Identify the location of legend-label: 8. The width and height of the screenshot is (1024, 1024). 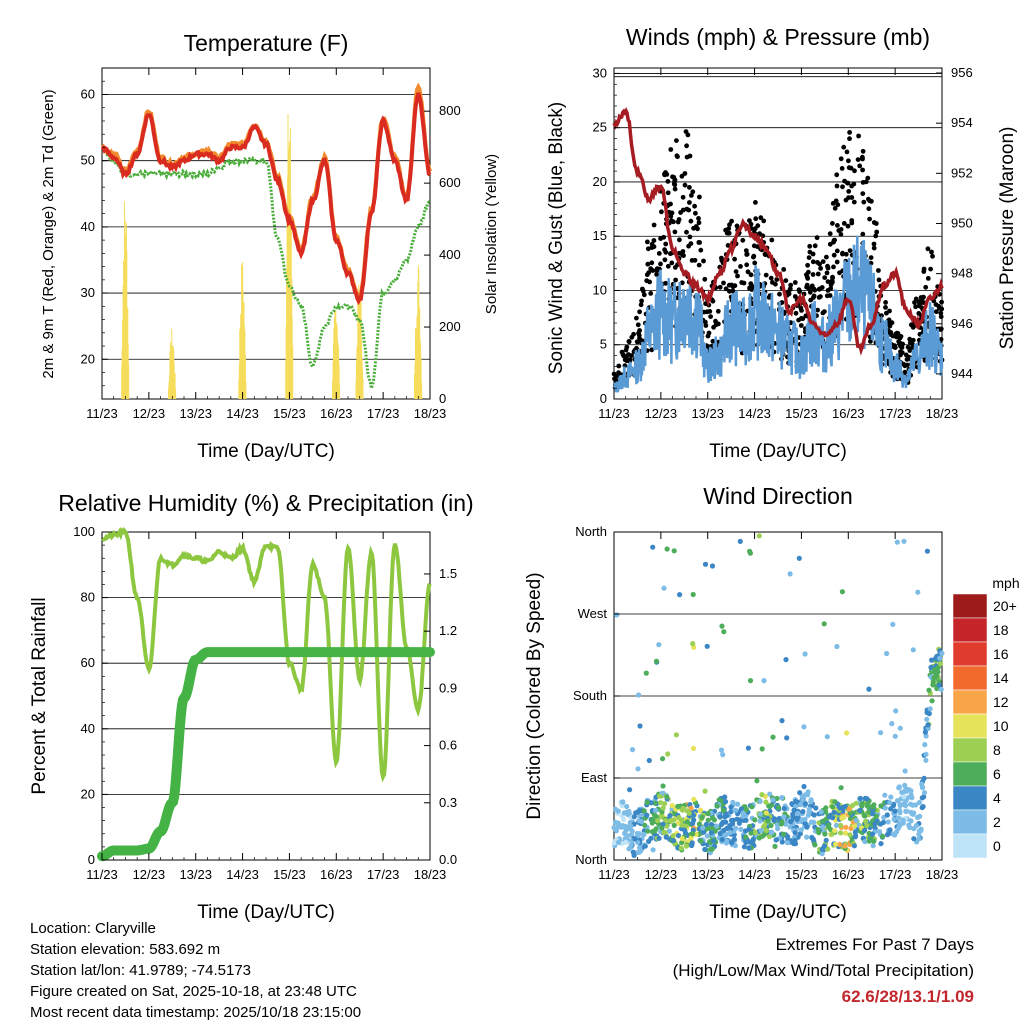
(997, 750).